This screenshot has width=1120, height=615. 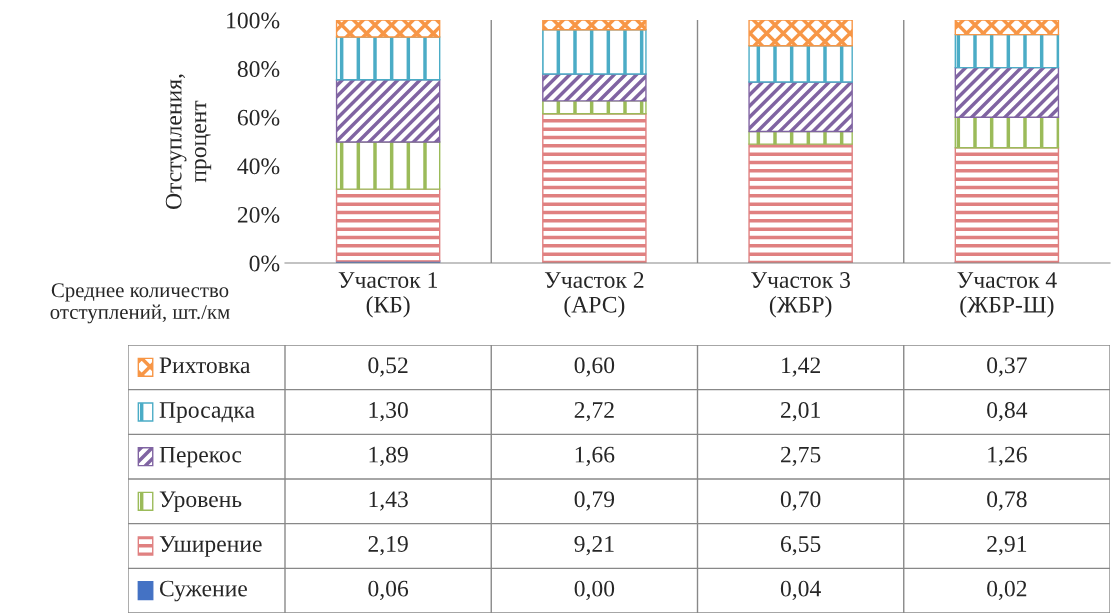 I want to click on text: 2,72, so click(x=594, y=412).